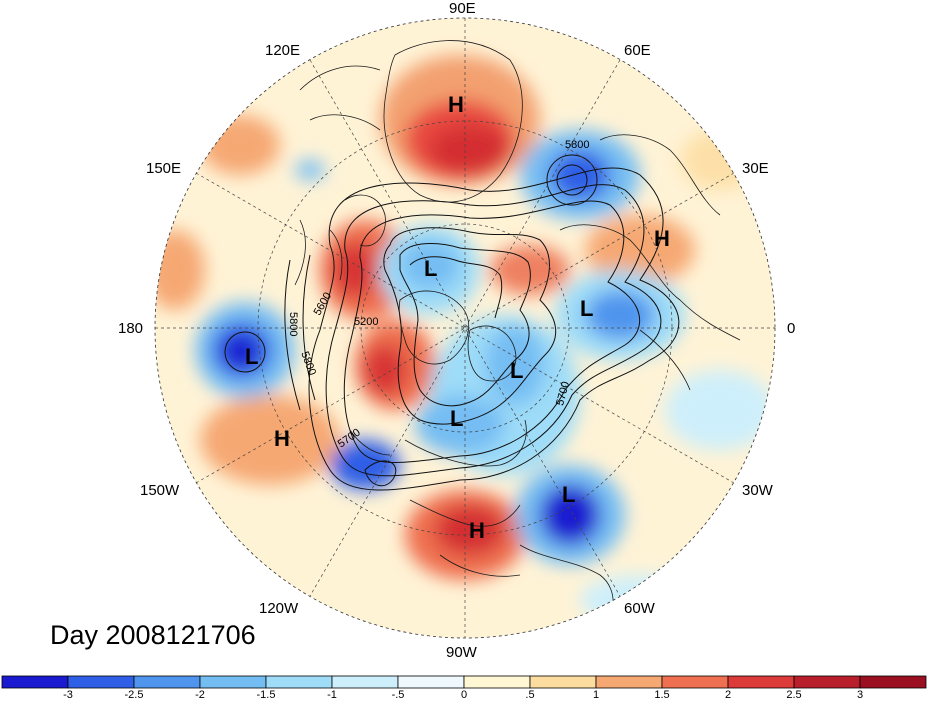  Describe the element at coordinates (637, 50) in the screenshot. I see `lon-label-60e: 60E` at that location.